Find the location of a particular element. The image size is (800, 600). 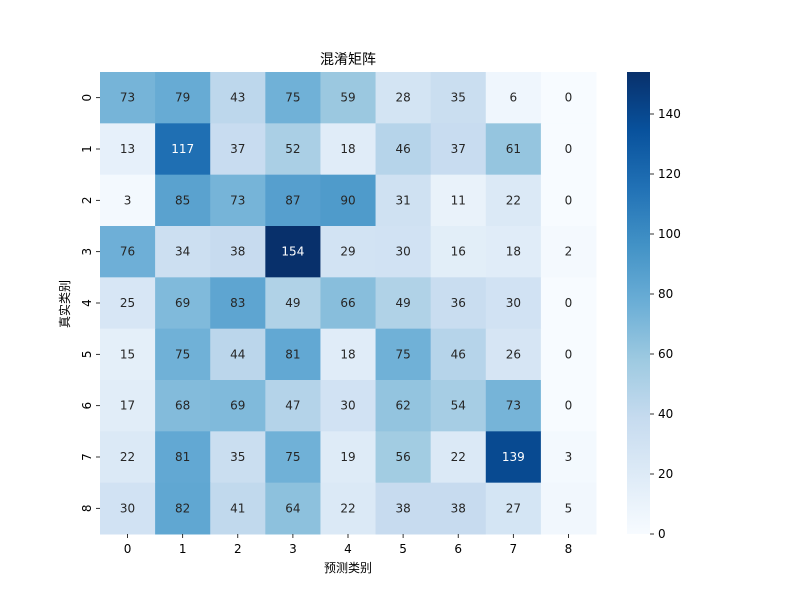

y-tick-label: 4 is located at coordinates (87, 303).